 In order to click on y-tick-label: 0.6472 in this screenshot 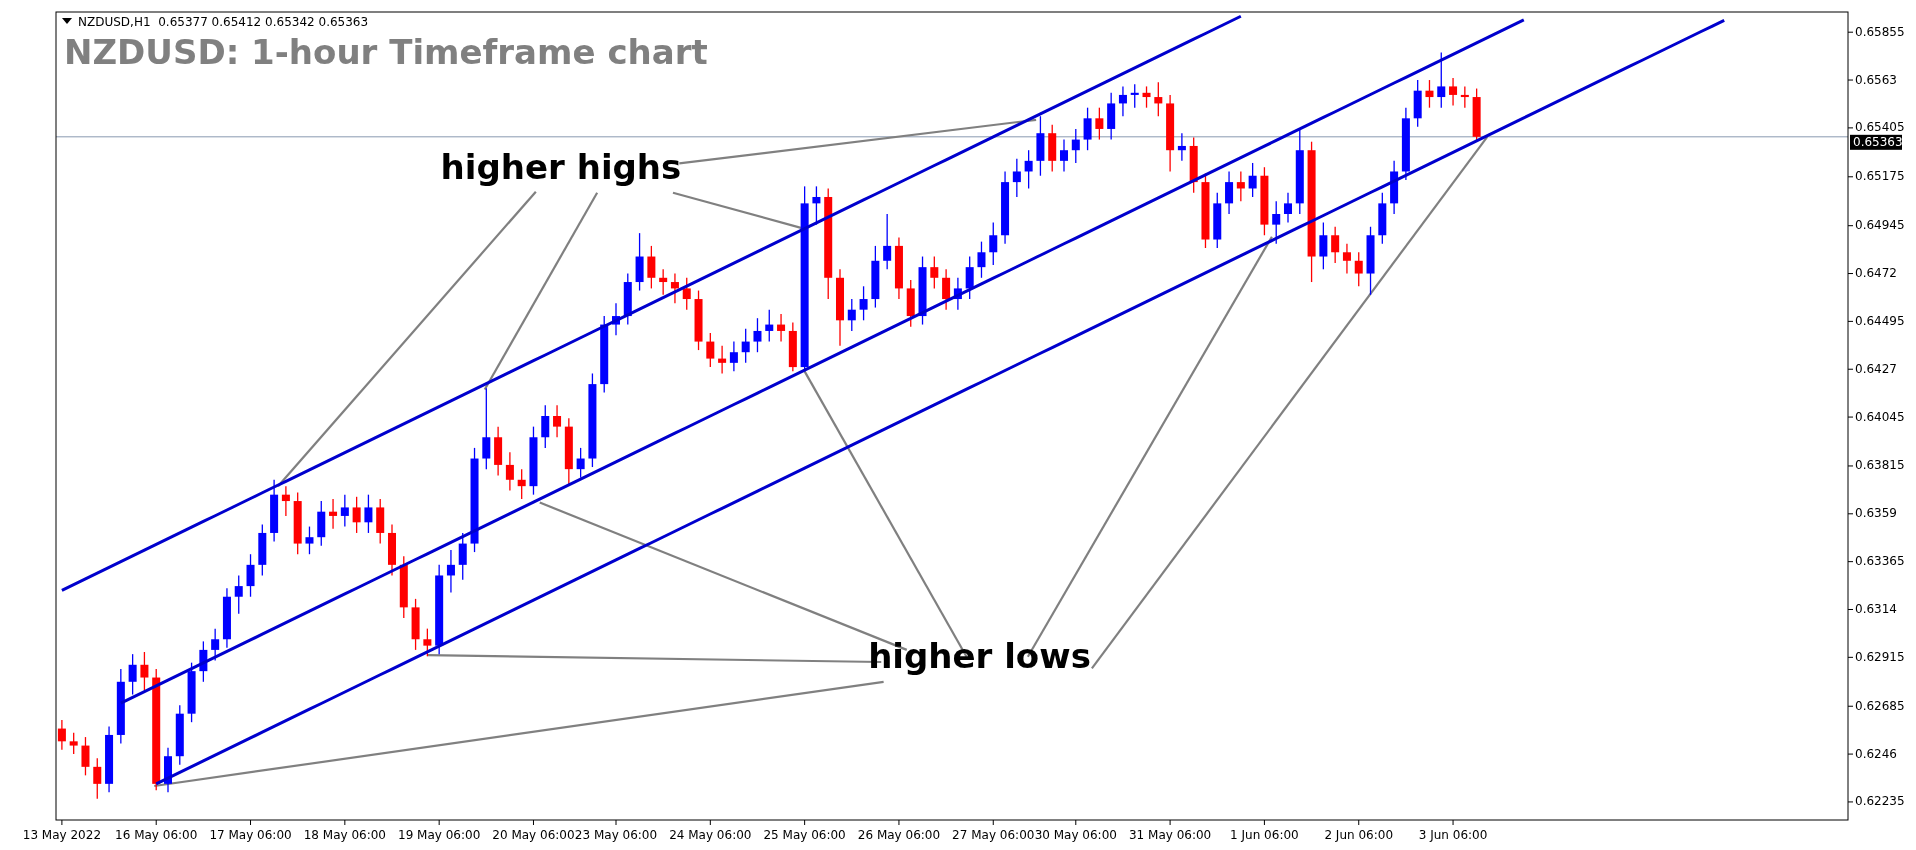, I will do `click(1876, 273)`.